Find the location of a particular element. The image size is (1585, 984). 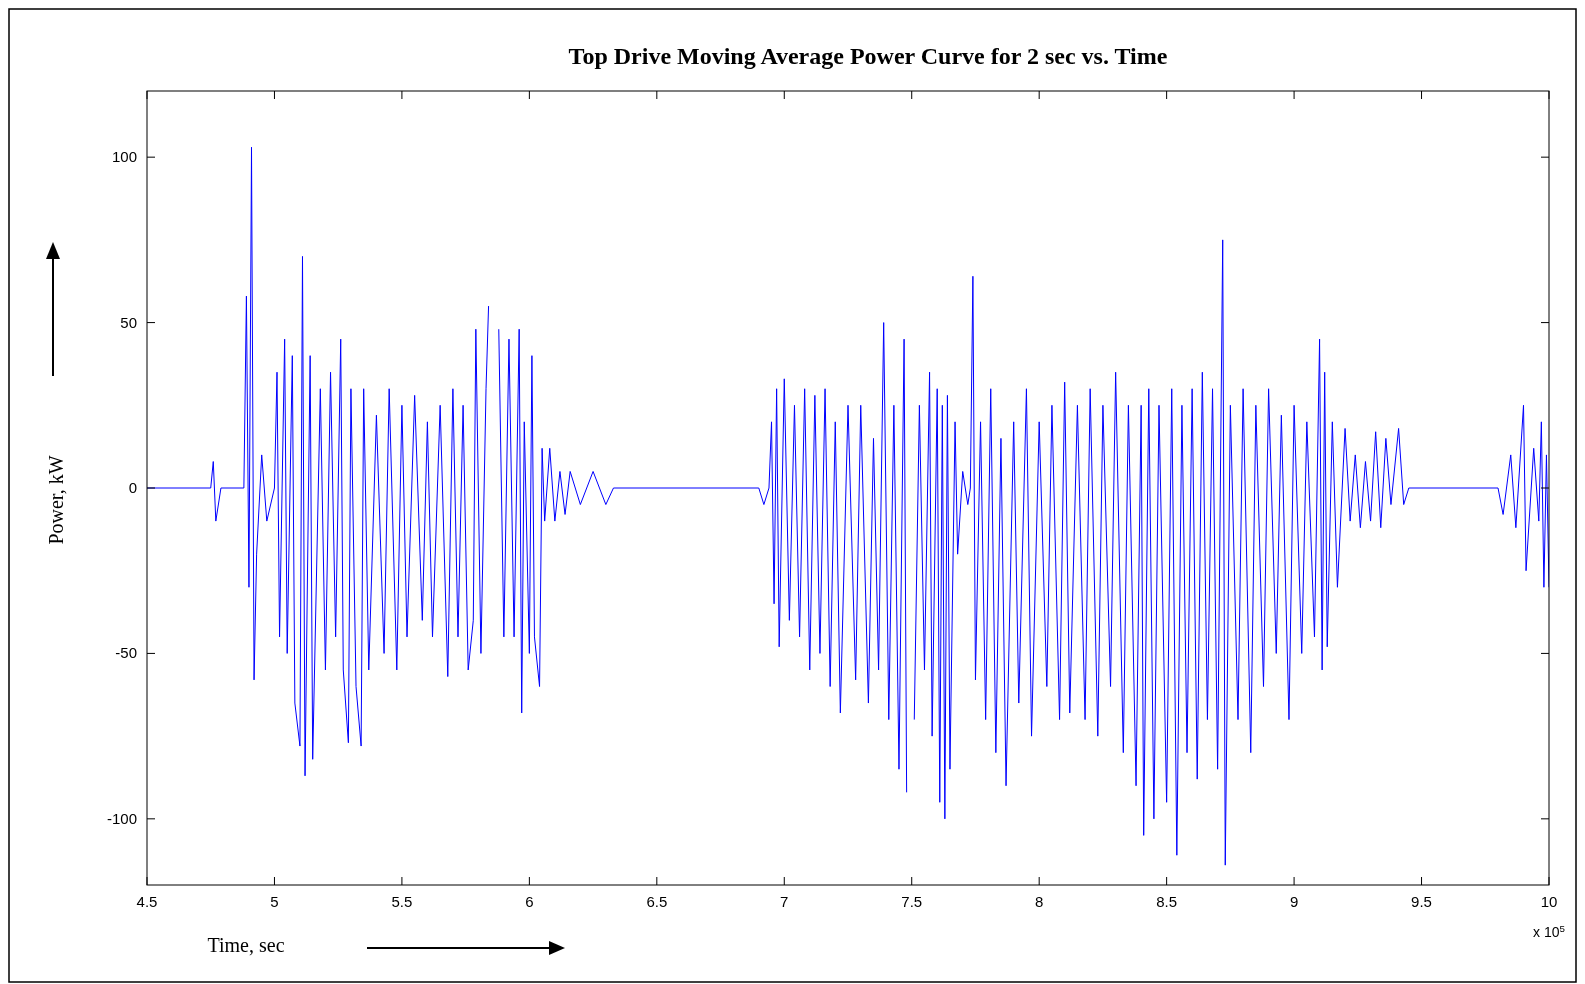

x-tick-label: 8 is located at coordinates (1039, 901).